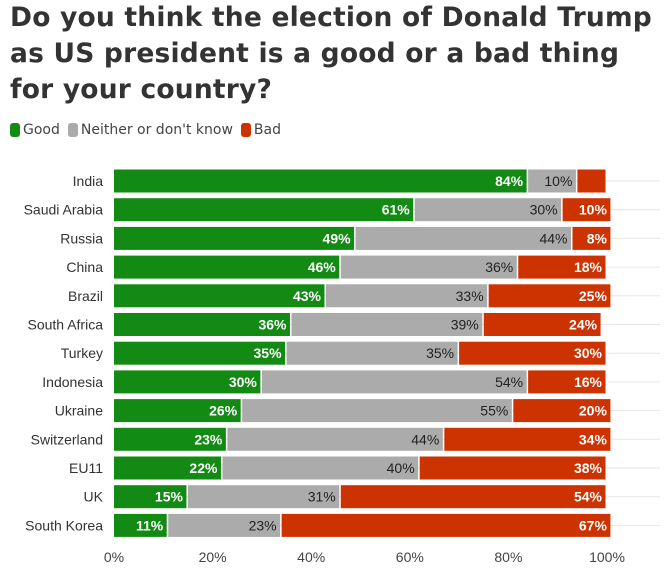 The image size is (668, 579). Describe the element at coordinates (597, 238) in the screenshot. I see `data-label: 8%` at that location.